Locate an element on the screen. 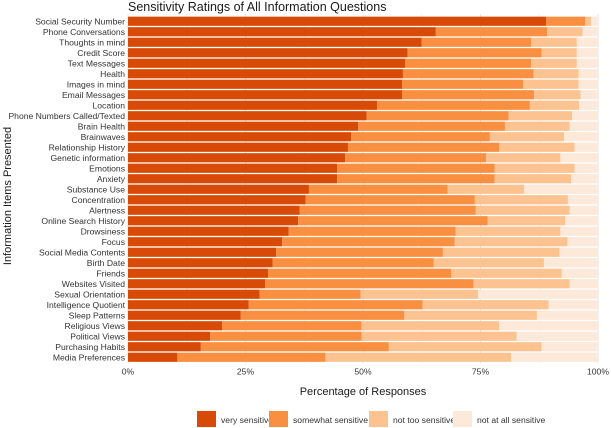 The width and height of the screenshot is (611, 428). x-tick-labels: 0% 25% 50% 75% 100% is located at coordinates (366, 372).